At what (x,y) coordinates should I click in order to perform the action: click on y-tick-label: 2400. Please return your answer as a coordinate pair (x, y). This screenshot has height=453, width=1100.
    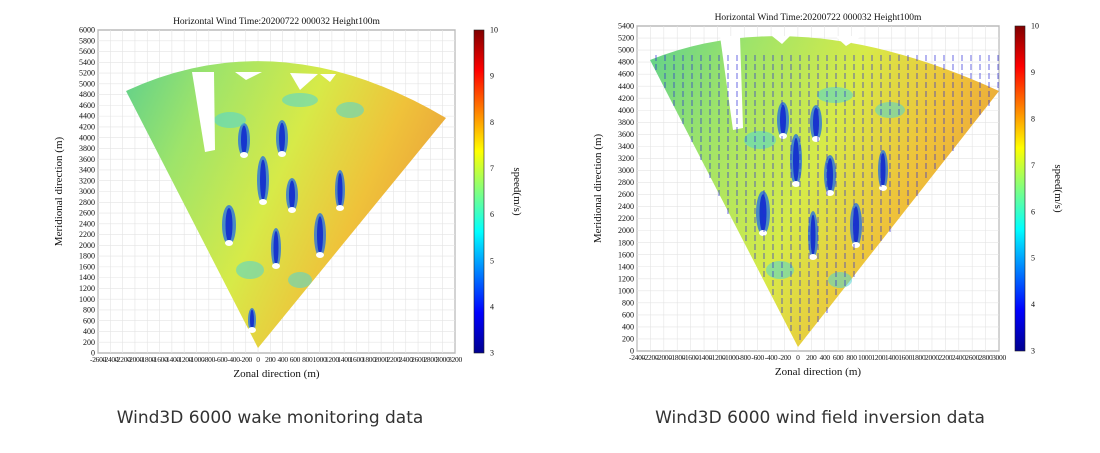
    Looking at the image, I should click on (87, 223).